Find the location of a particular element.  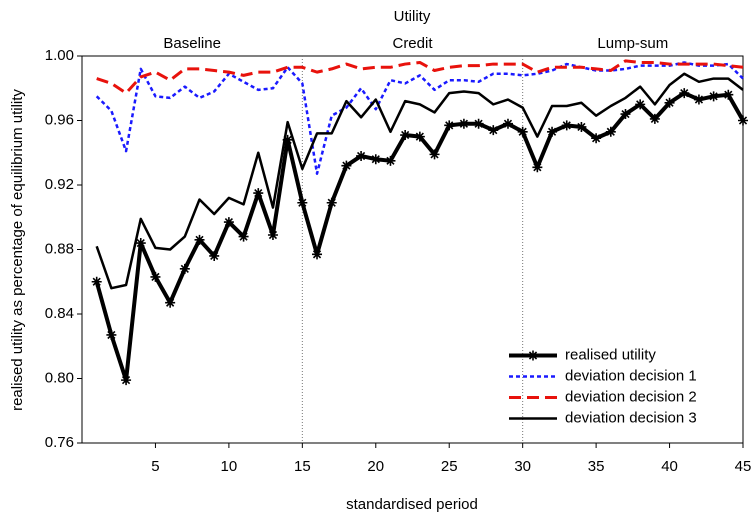

x-tick-label: 20 is located at coordinates (375, 466).